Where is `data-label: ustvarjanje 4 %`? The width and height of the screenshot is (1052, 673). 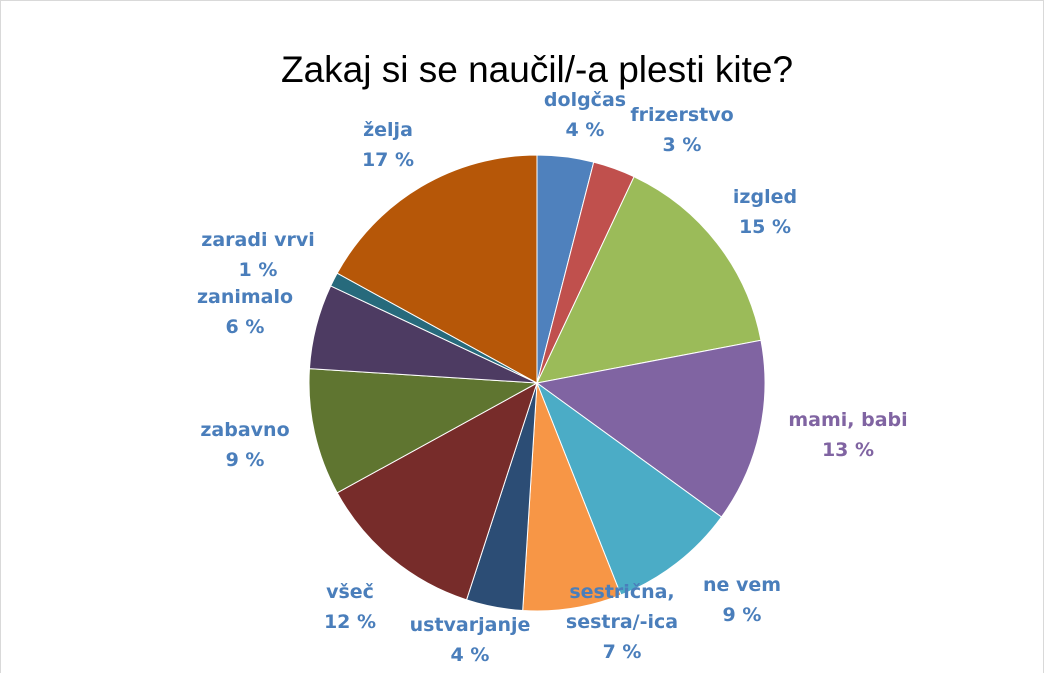 data-label: ustvarjanje 4 % is located at coordinates (470, 640).